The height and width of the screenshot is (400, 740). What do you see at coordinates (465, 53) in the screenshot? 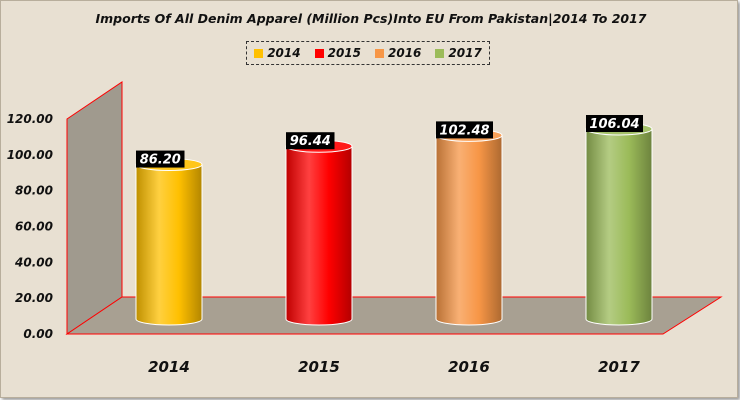
I see `legend-label-2017: 2017` at bounding box center [465, 53].